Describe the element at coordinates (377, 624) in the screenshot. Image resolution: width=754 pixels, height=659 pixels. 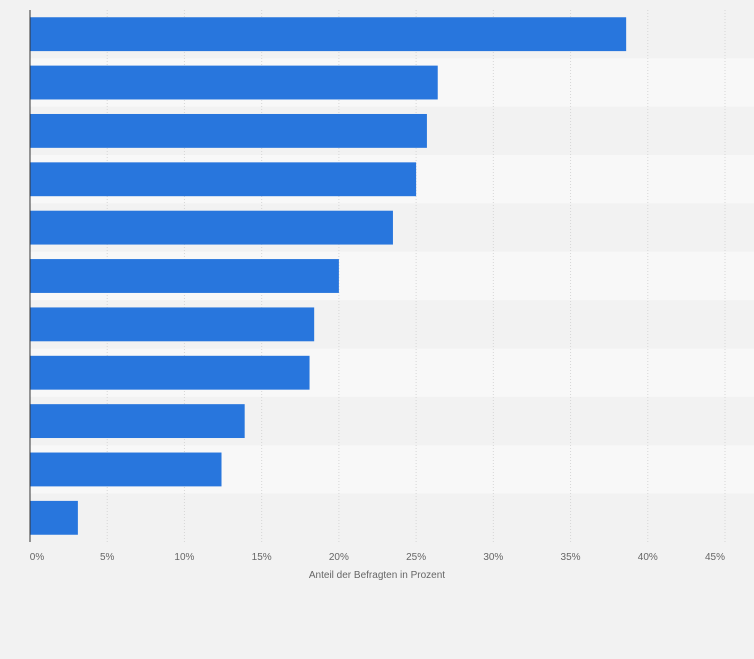
I see `footer-area` at that location.